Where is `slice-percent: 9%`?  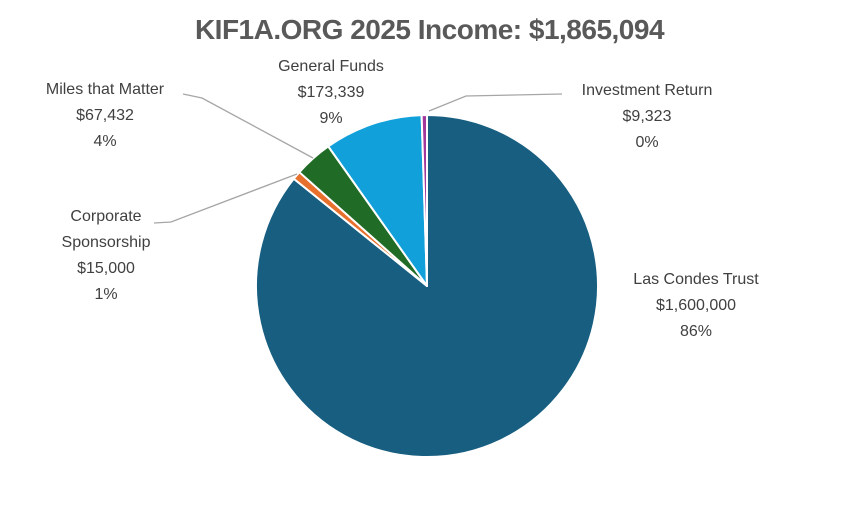
slice-percent: 9% is located at coordinates (331, 118).